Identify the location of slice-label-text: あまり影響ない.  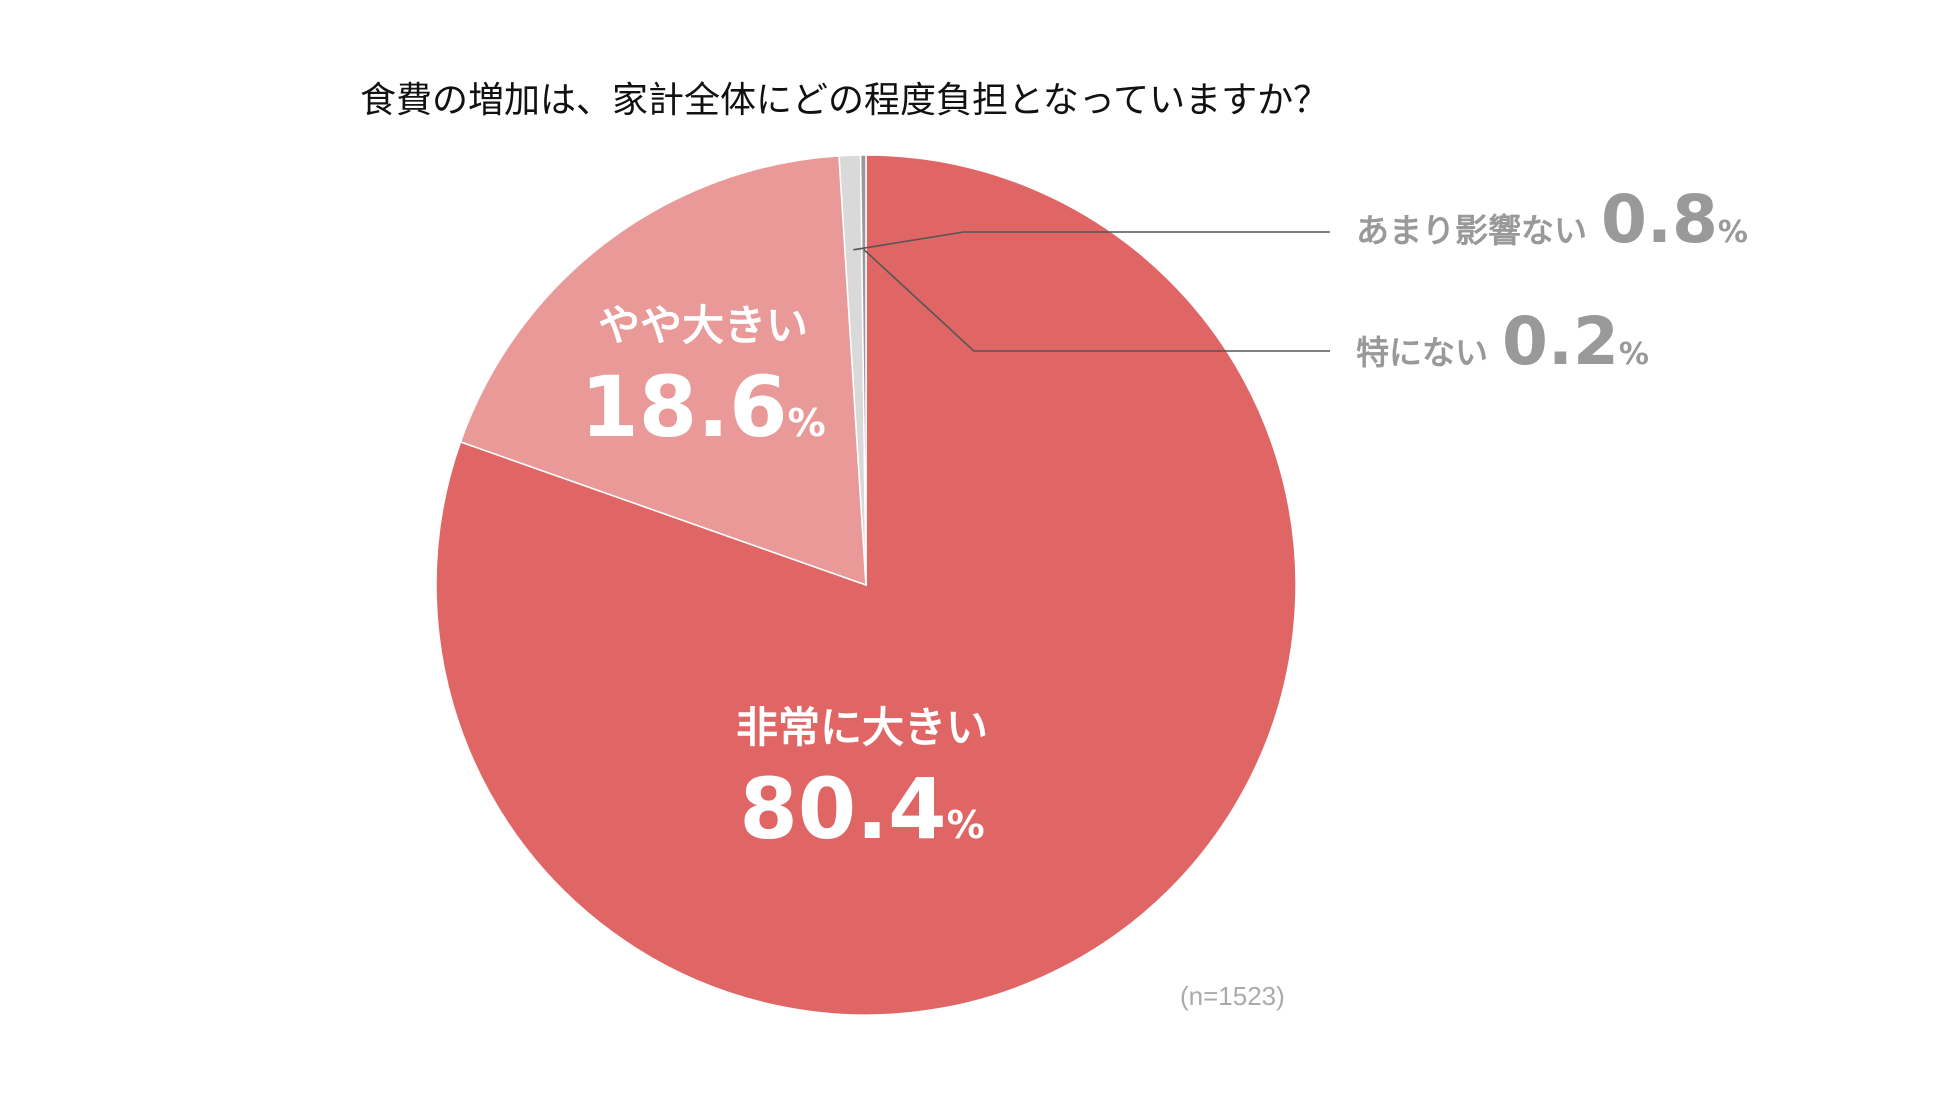
(1471, 230).